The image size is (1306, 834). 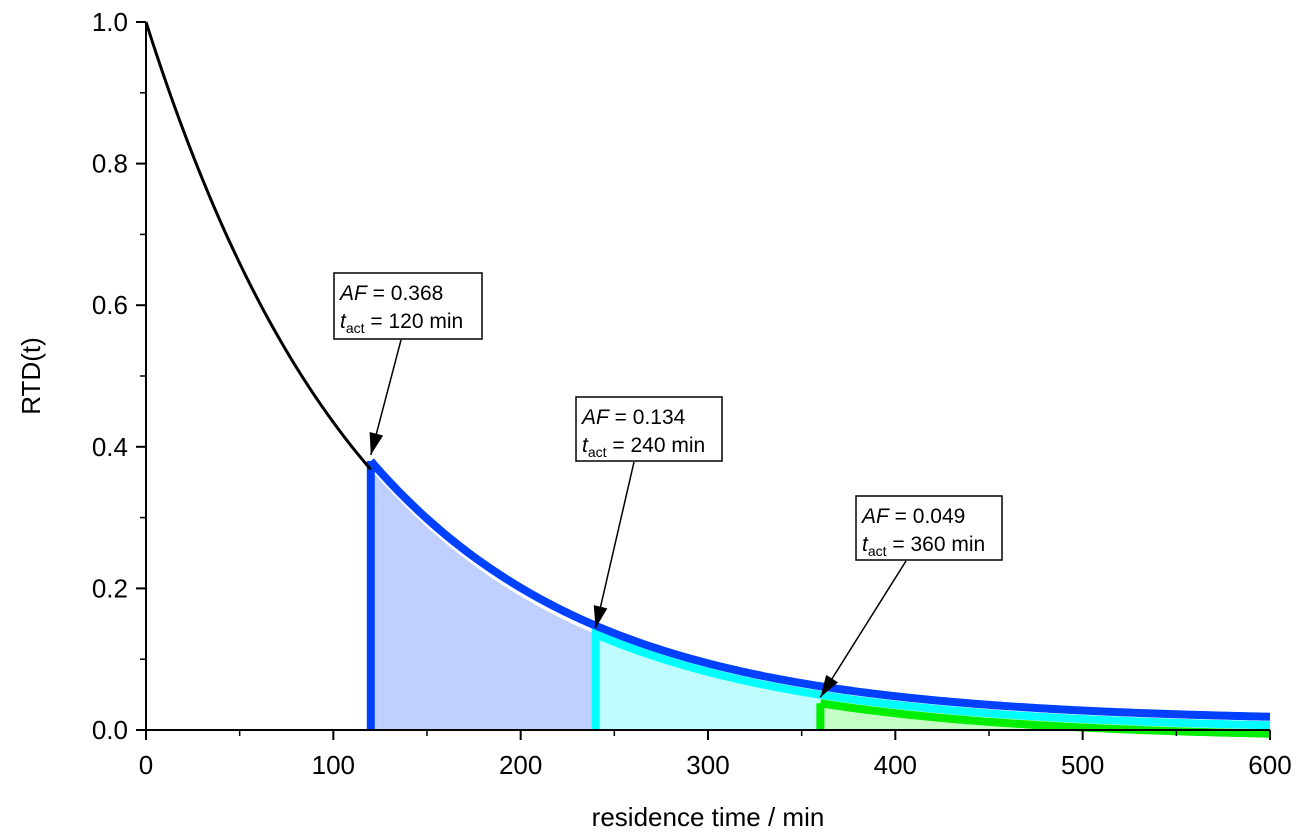 I want to click on annotation-2: AF = 0.049 tact = 360 min, so click(x=911, y=596).